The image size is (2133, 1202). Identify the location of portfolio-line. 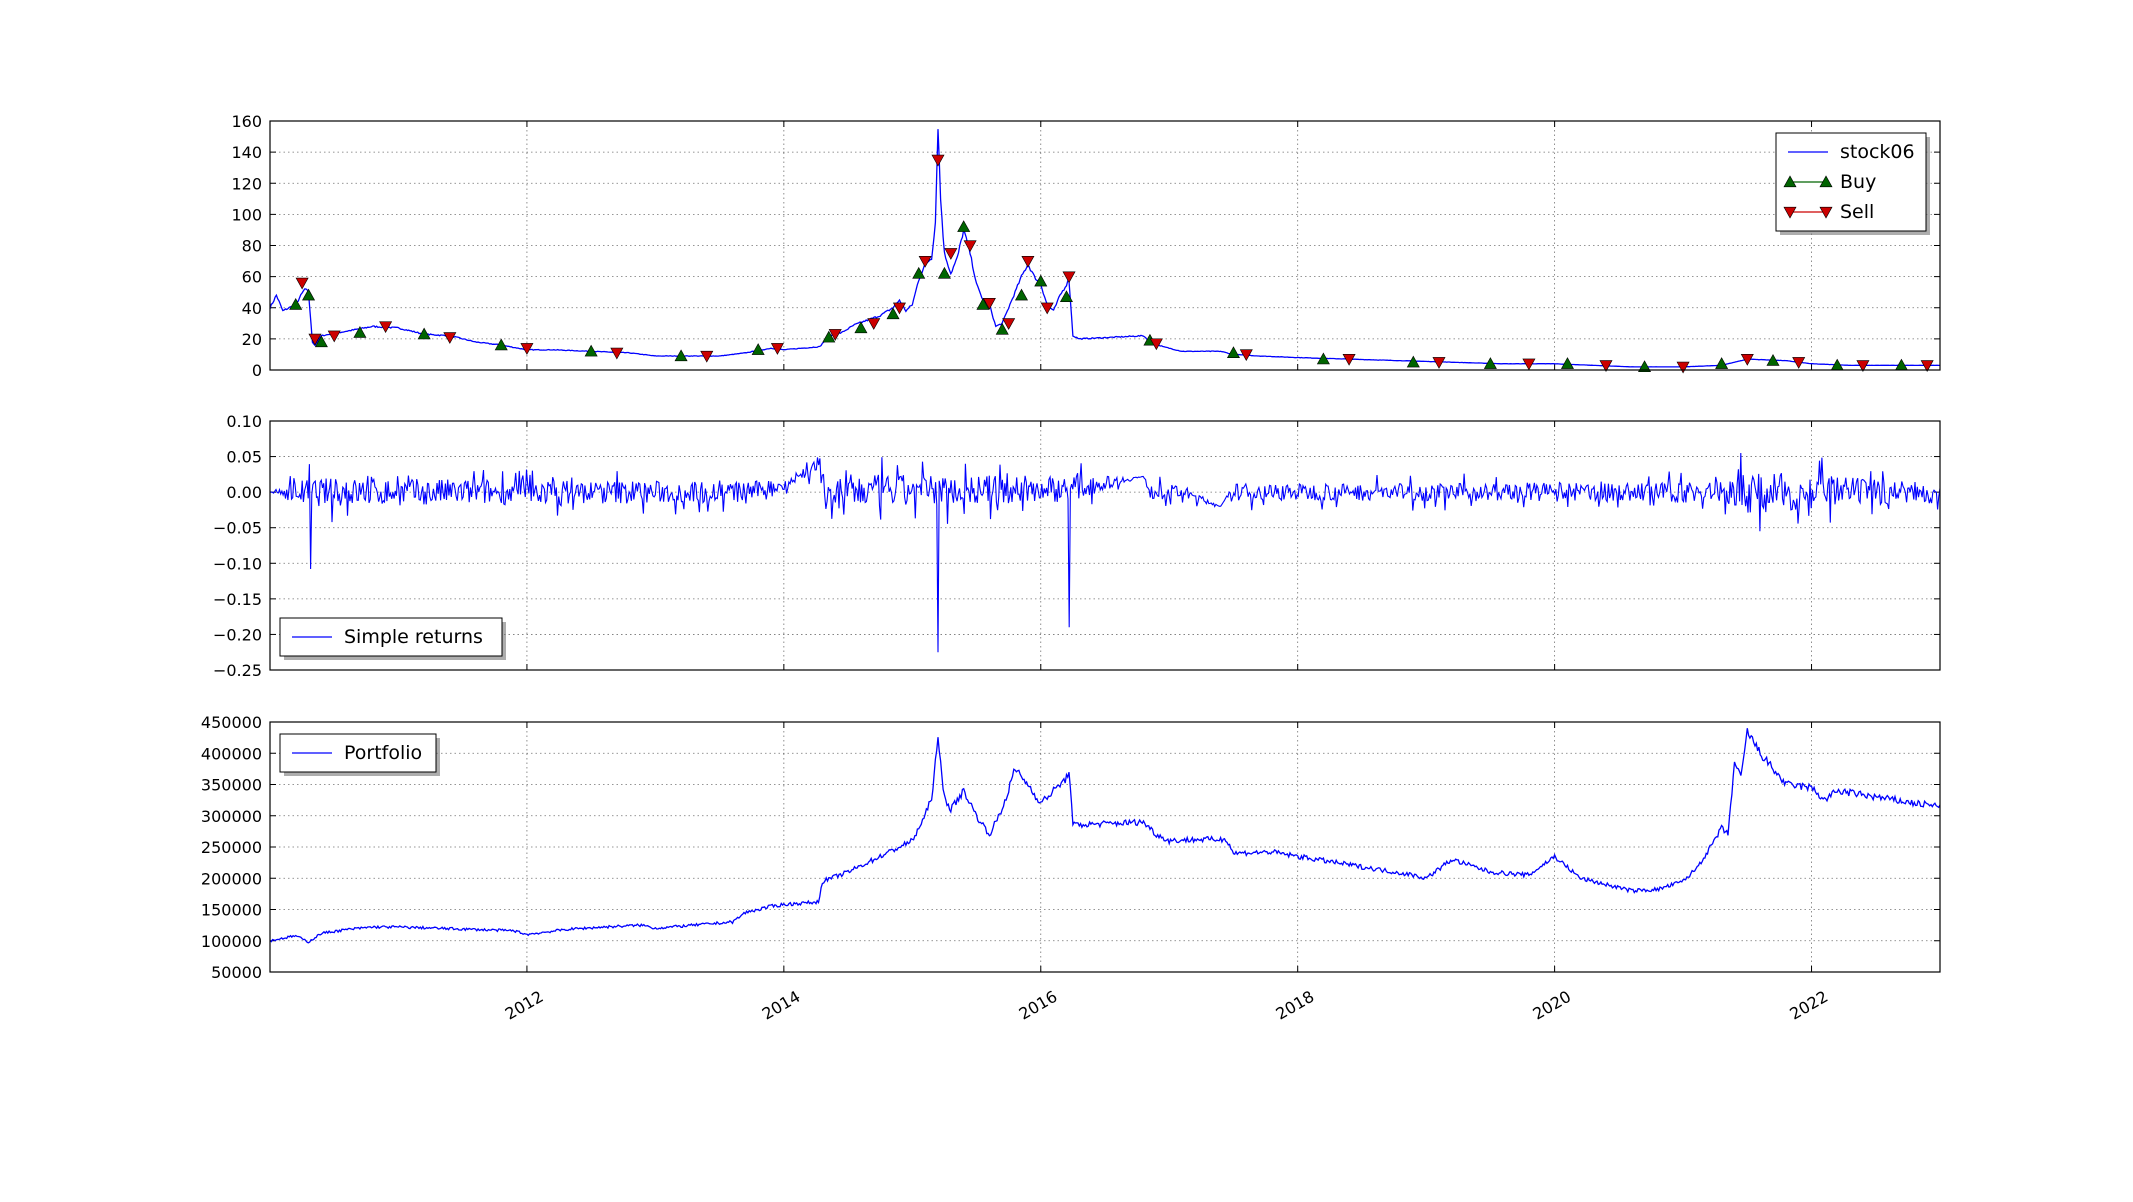
(1105, 836).